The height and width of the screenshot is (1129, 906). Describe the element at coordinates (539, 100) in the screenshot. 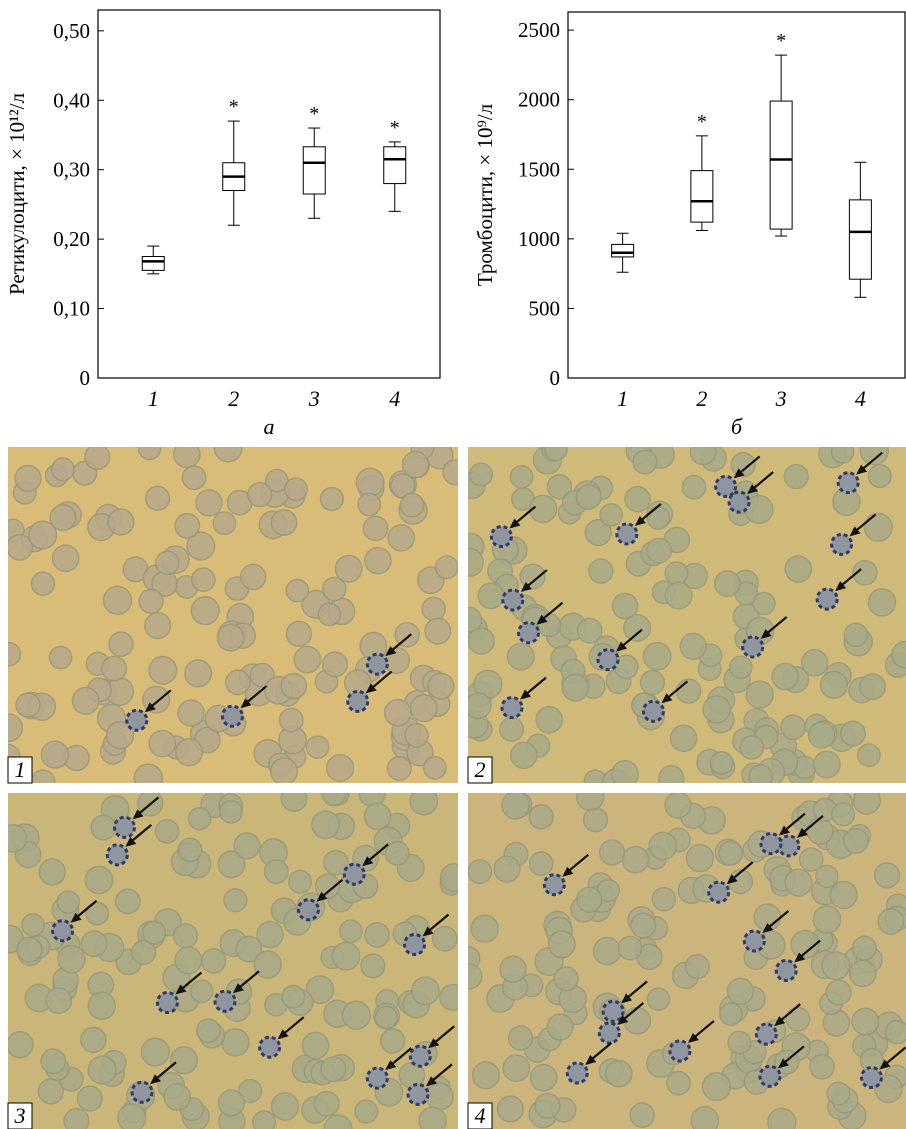

I see `y-tick-label: 2000` at that location.